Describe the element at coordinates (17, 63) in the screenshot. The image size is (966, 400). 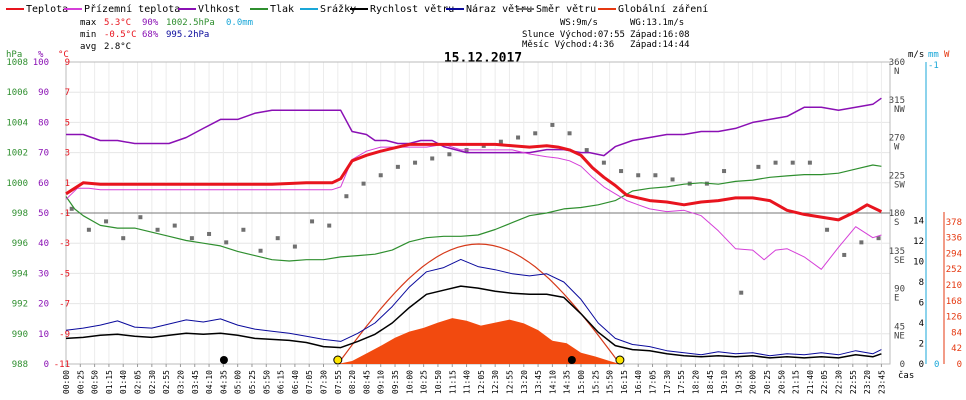
I see `pressure-tick: 1008` at that location.